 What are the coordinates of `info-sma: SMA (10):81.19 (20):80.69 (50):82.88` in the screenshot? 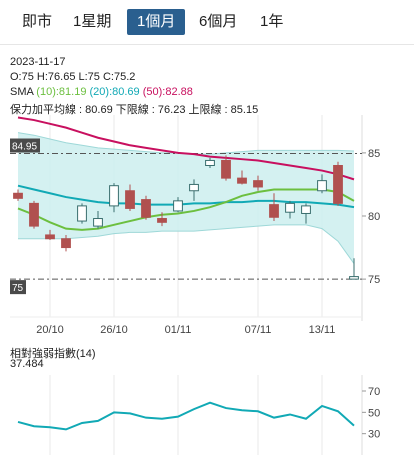 It's located at (101, 92).